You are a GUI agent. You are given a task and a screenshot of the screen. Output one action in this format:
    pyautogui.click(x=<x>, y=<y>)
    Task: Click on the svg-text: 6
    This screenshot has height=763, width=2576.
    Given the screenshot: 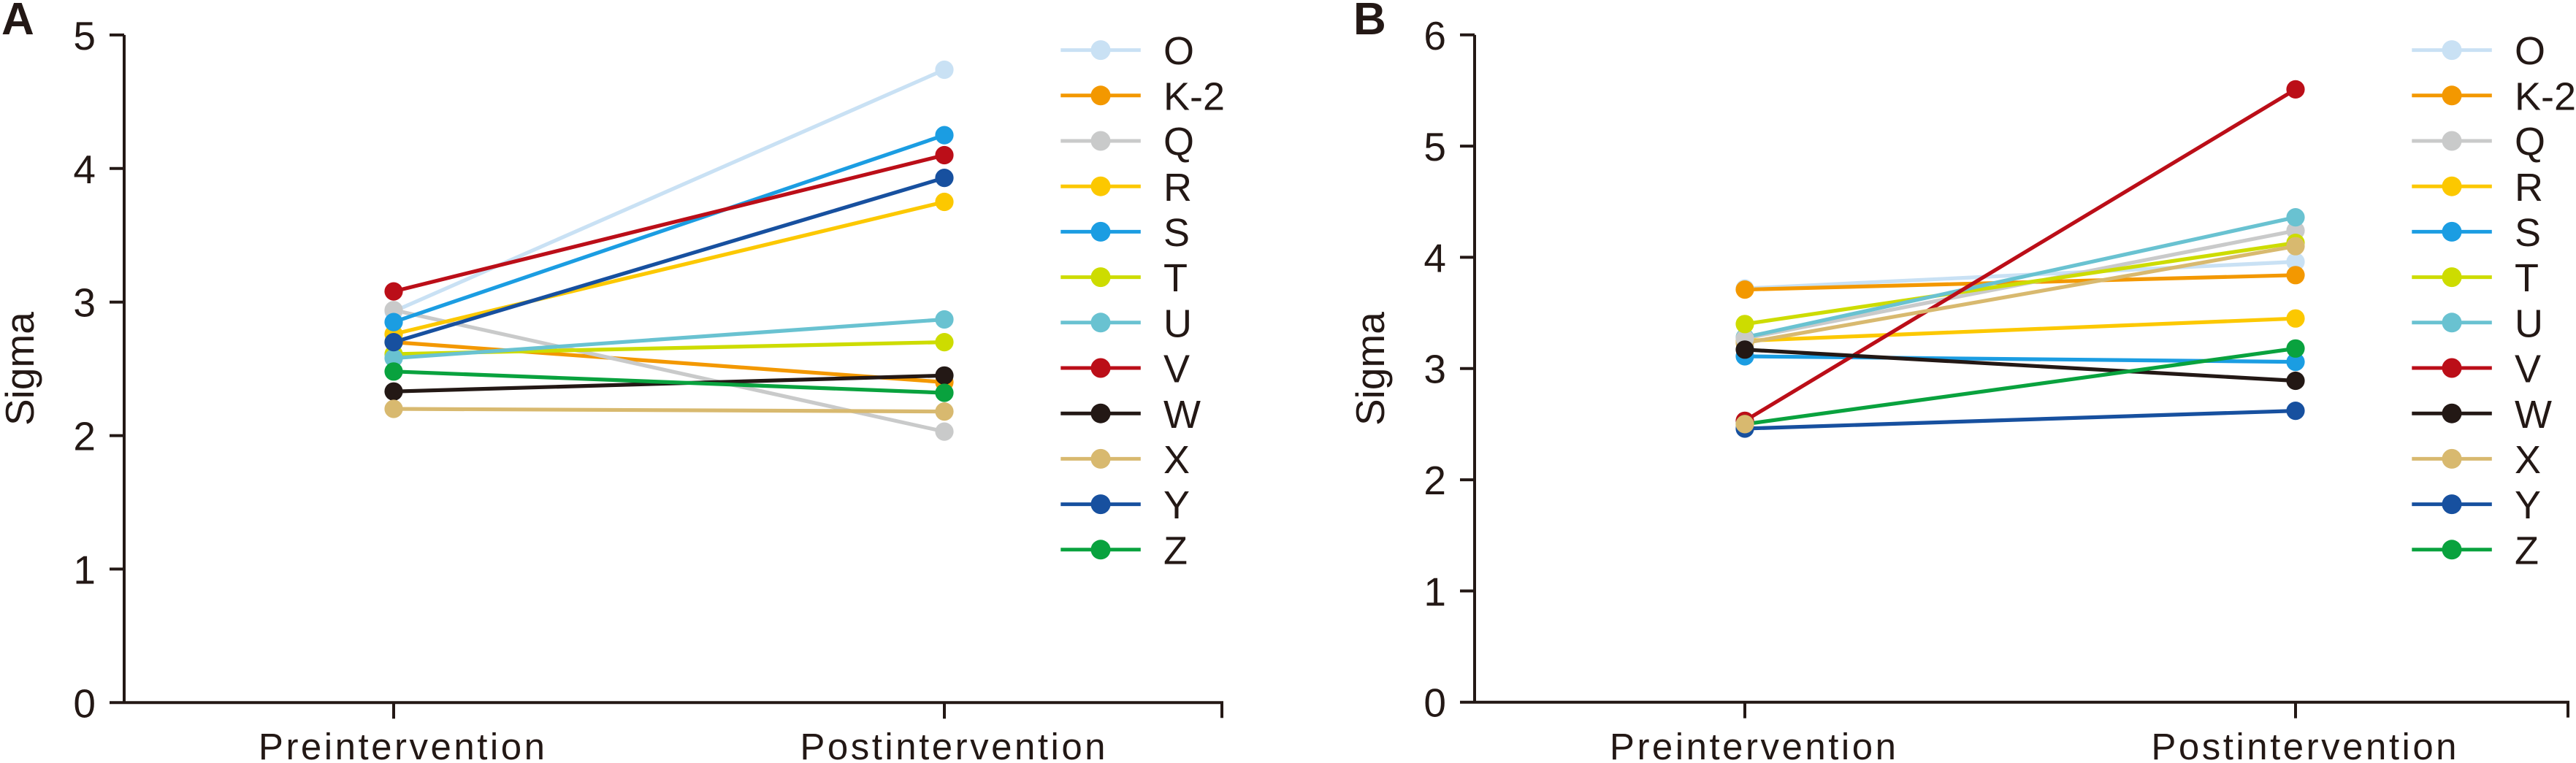 What is the action you would take?
    pyautogui.click(x=1434, y=35)
    